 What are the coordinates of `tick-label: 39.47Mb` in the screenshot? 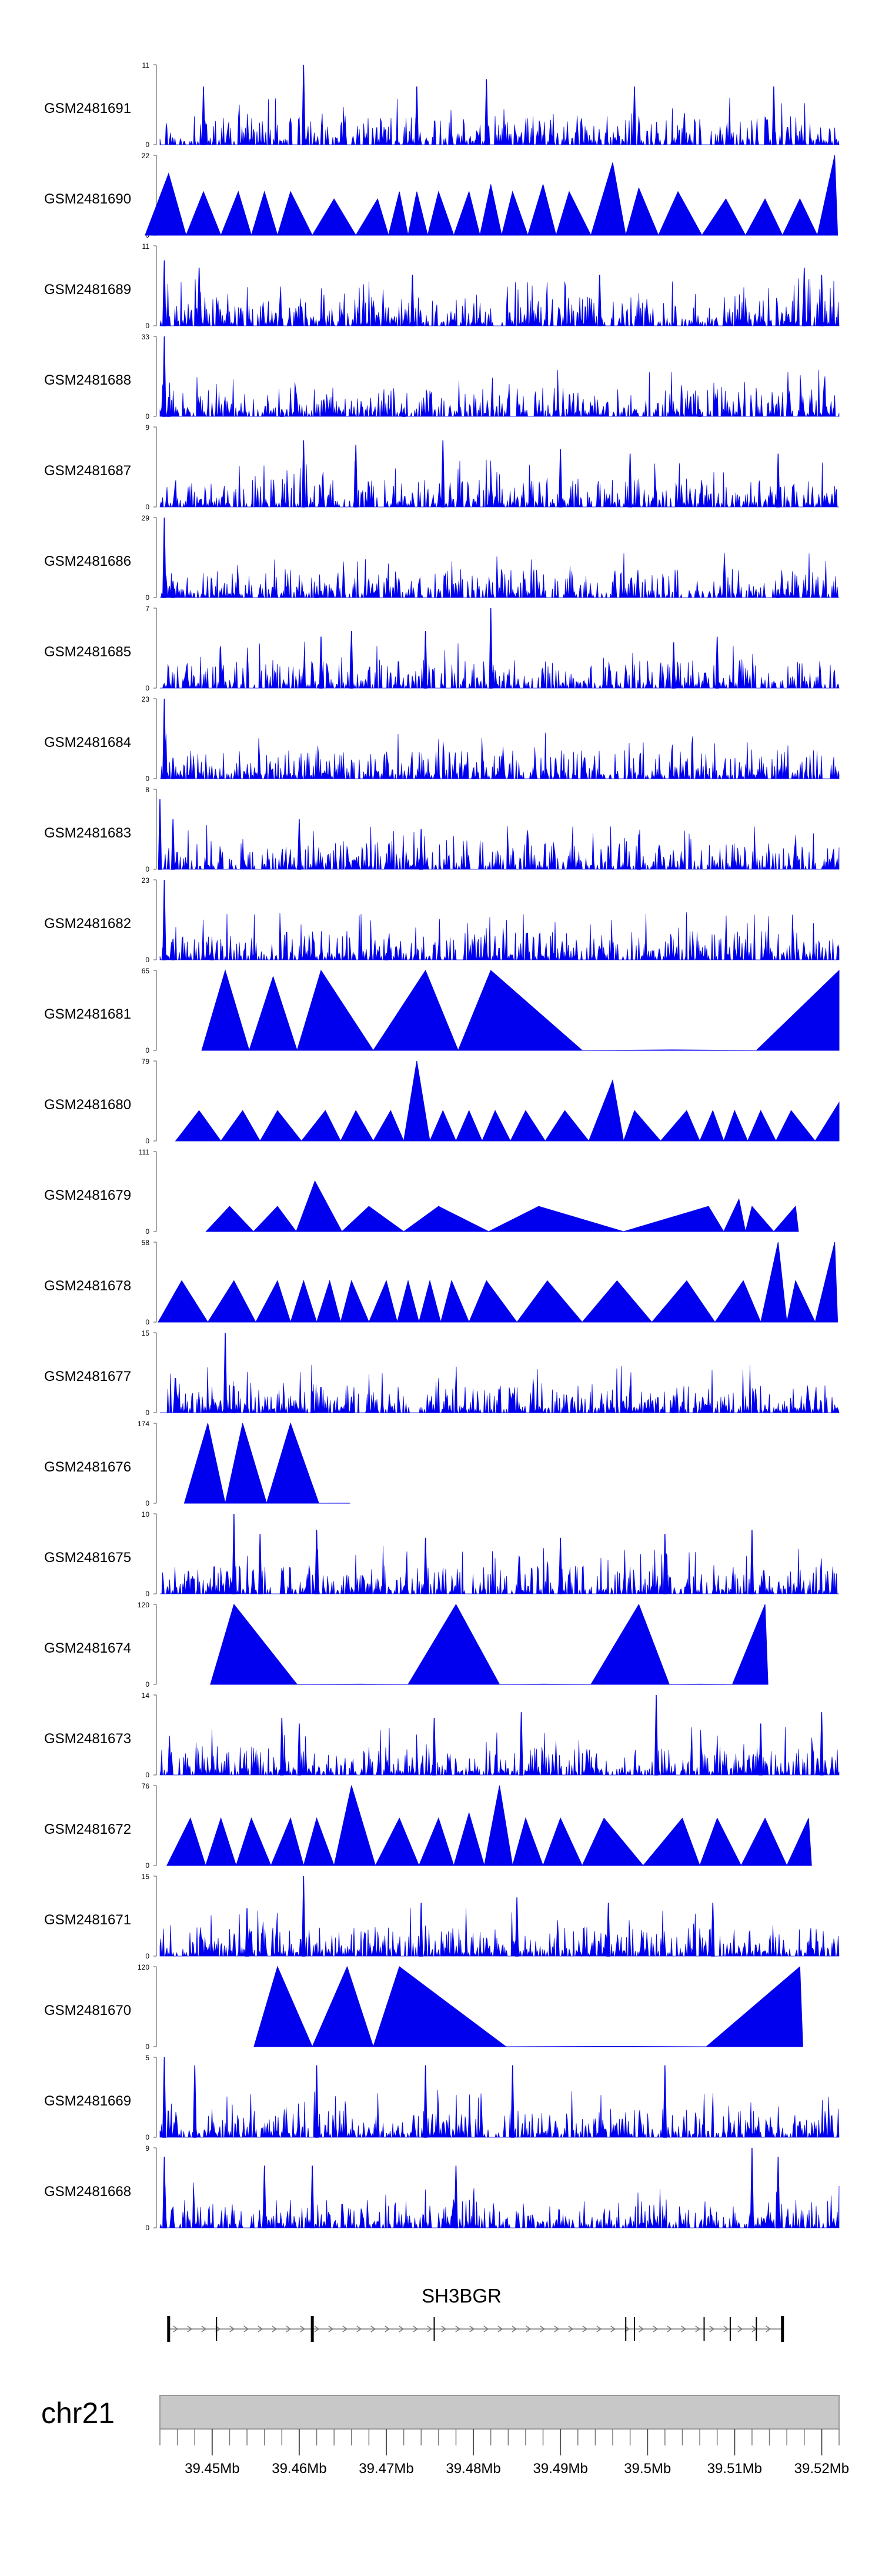 It's located at (386, 2469).